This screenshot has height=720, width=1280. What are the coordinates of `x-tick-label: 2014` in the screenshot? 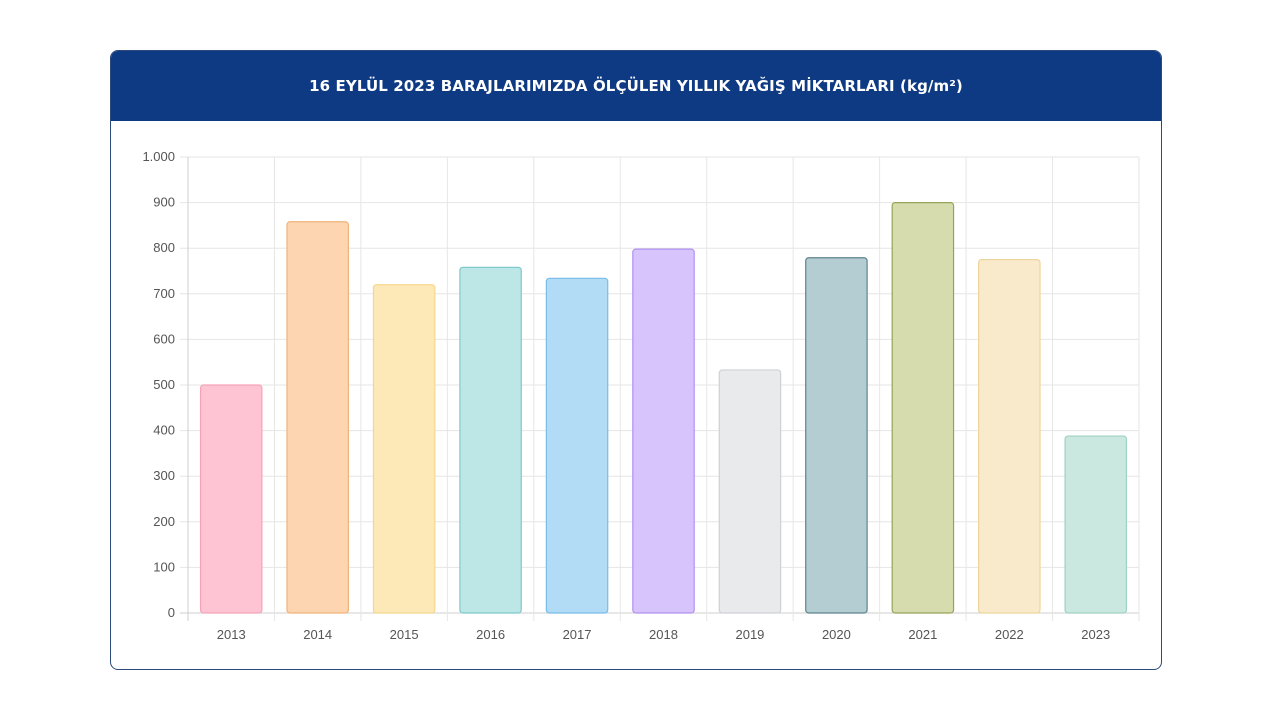 It's located at (317, 634).